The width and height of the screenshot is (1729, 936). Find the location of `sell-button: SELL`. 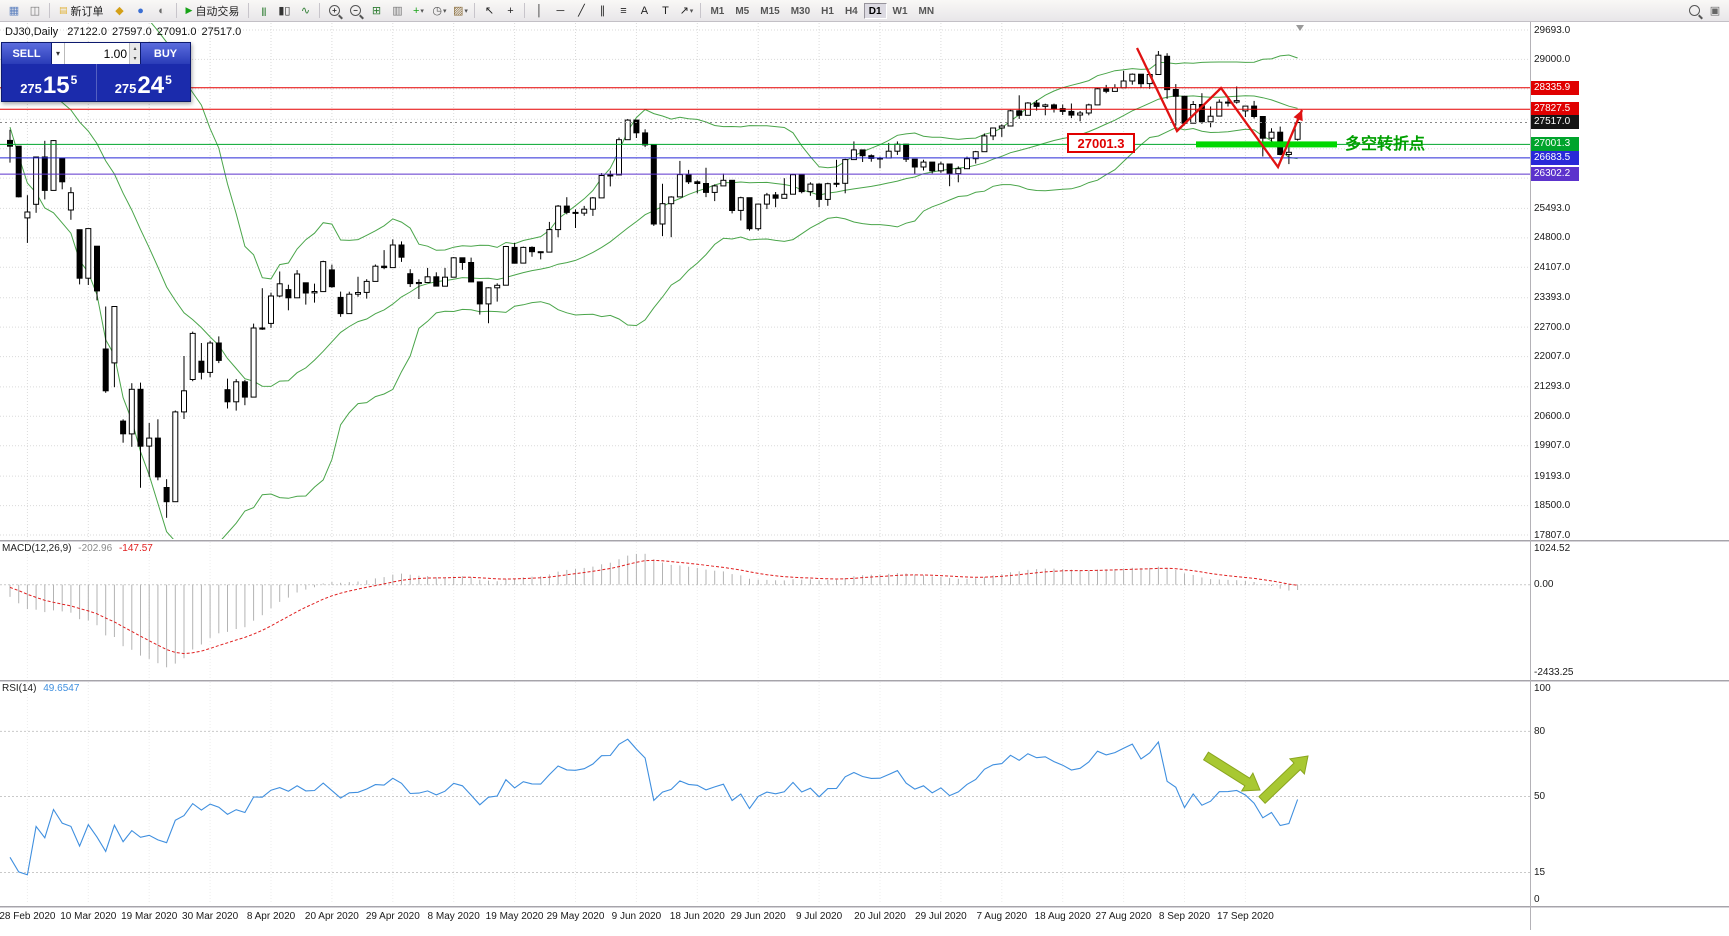

sell-button: SELL is located at coordinates (27, 53).